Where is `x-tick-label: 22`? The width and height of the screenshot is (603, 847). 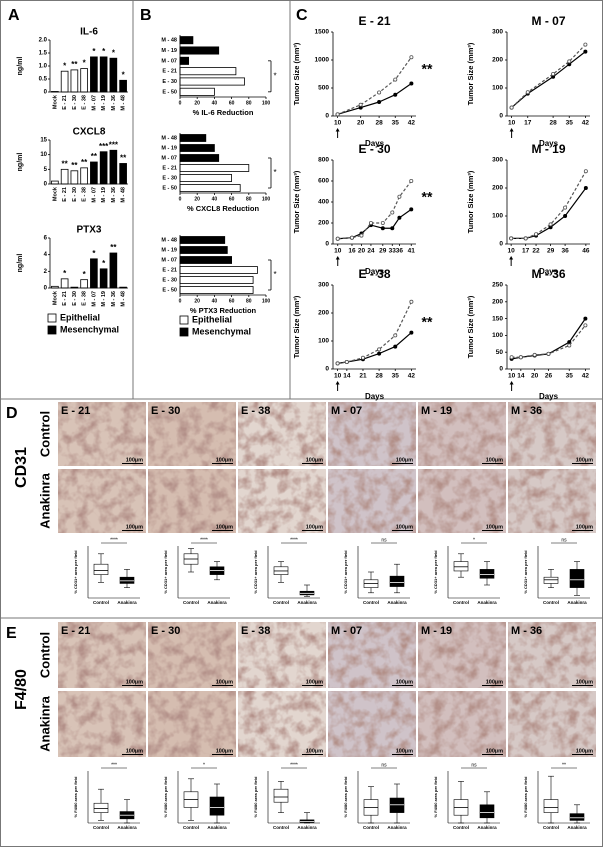 x-tick-label: 22 is located at coordinates (536, 251).